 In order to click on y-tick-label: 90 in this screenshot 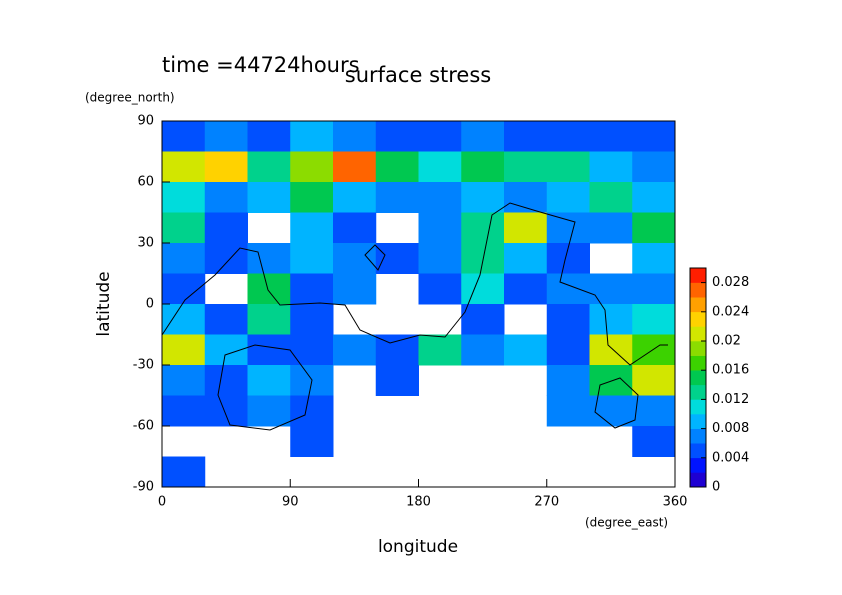, I will do `click(145, 121)`.